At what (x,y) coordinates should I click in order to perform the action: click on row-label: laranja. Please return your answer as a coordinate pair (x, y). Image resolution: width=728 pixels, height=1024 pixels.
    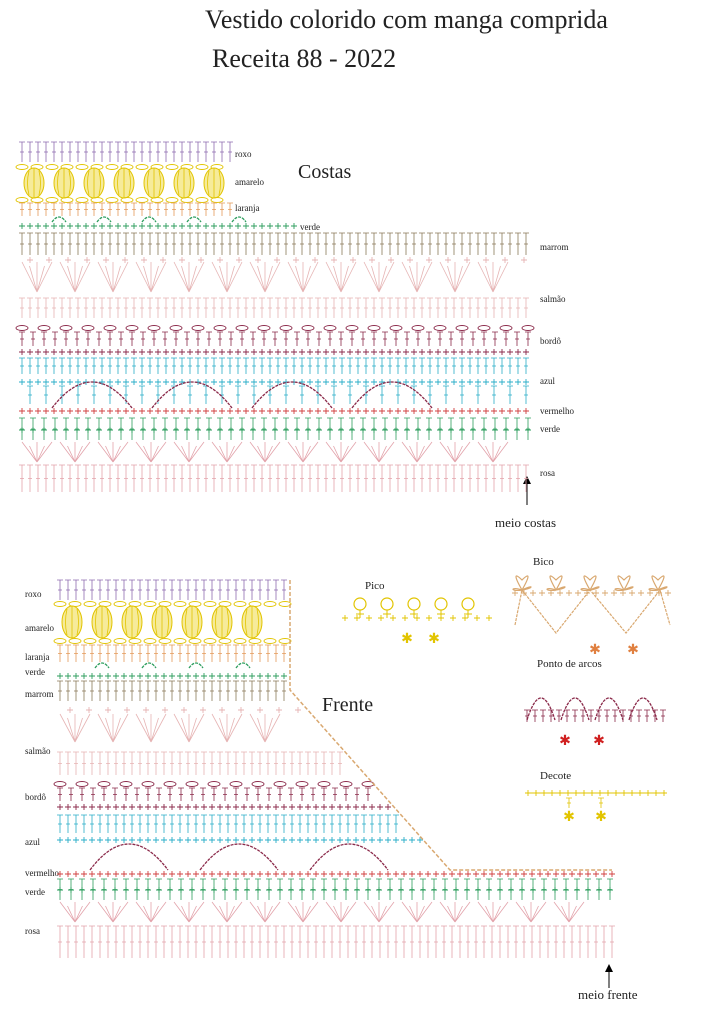
    Looking at the image, I should click on (247, 208).